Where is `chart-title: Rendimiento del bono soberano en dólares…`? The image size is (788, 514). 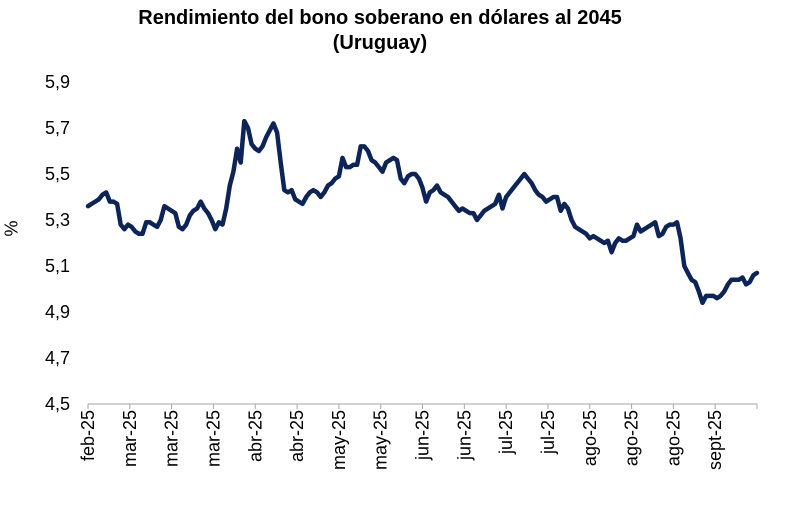 chart-title: Rendimiento del bono soberano en dólares… is located at coordinates (380, 31).